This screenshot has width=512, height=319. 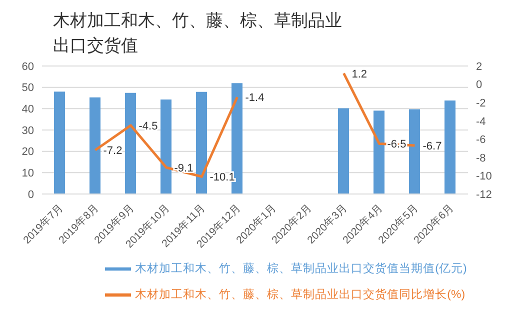 I want to click on y2-tick-label: -6, so click(x=481, y=140).